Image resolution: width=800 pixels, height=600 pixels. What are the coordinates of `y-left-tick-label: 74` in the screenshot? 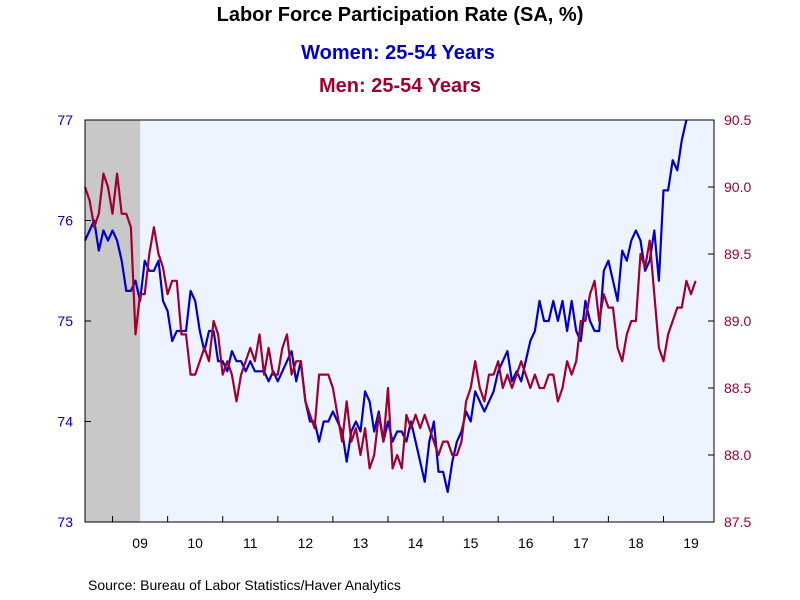 It's located at (65, 422).